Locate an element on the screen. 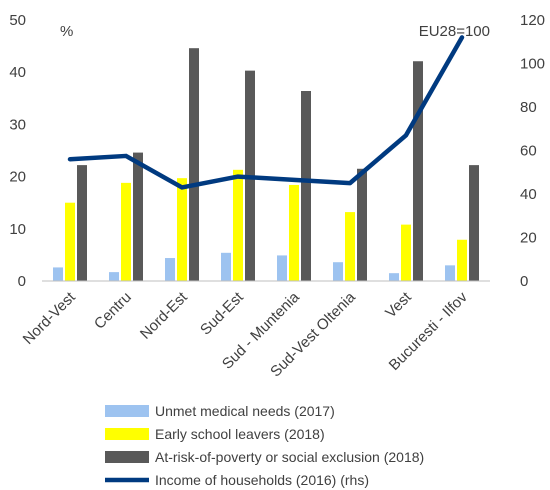  y-right-tick-label: 120 is located at coordinates (532, 20).